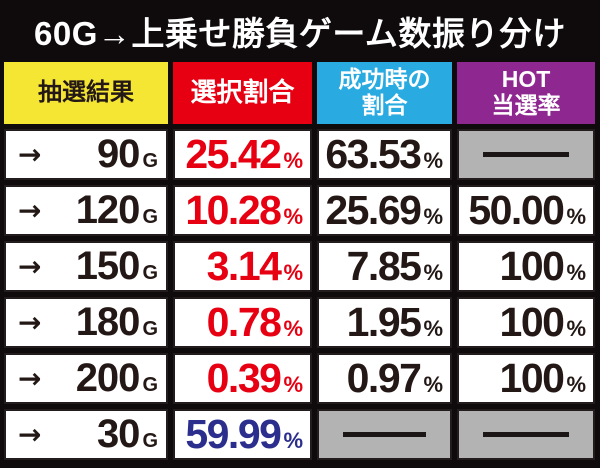 The width and height of the screenshot is (600, 468). What do you see at coordinates (116, 322) in the screenshot?
I see `games-value: 180 G` at bounding box center [116, 322].